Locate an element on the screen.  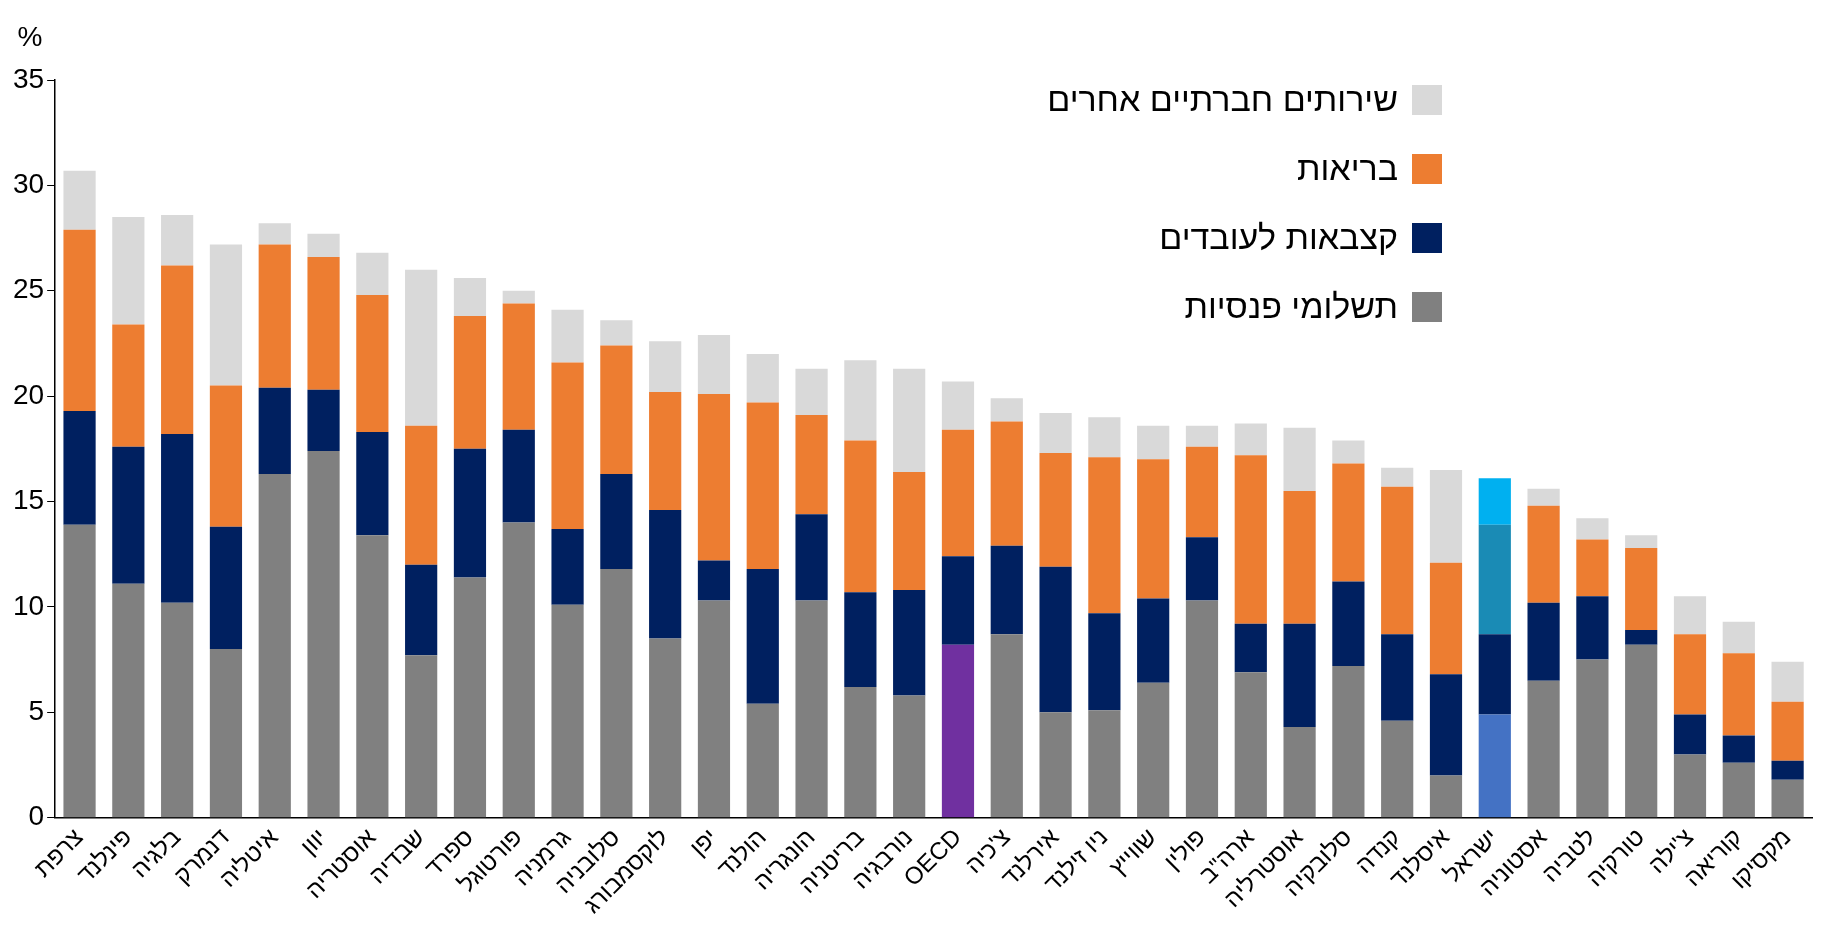
y-tick-label: 30 is located at coordinates (28, 184).